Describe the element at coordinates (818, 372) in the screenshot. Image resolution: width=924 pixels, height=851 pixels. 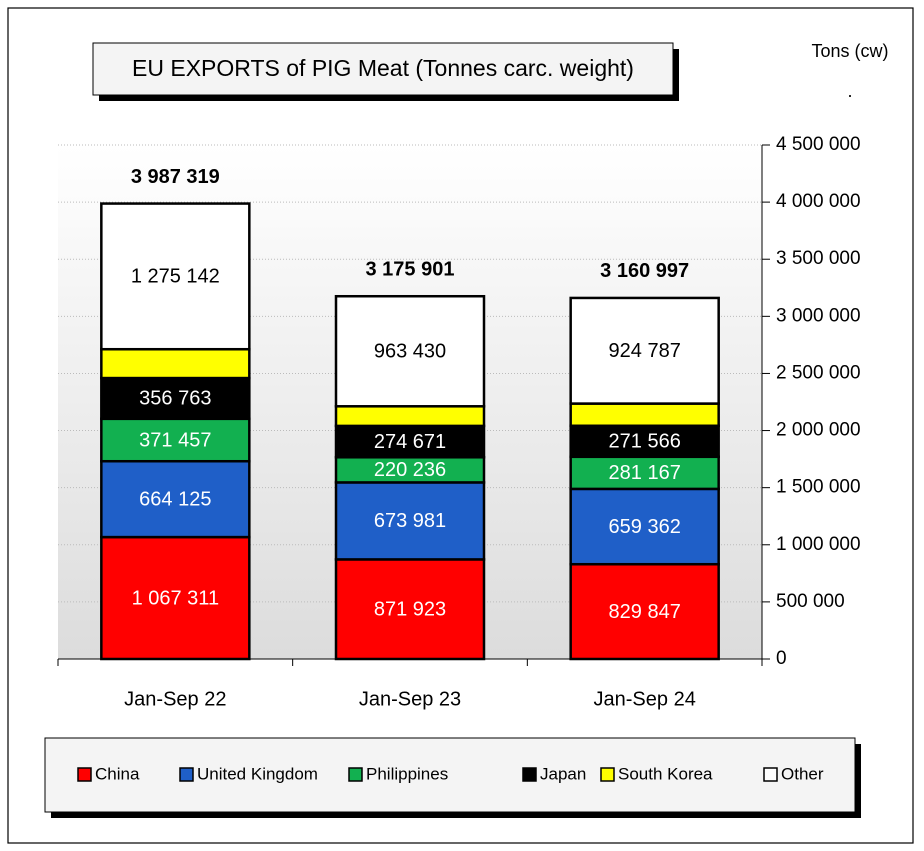
I see `y-tick-label: 2 500 000` at that location.